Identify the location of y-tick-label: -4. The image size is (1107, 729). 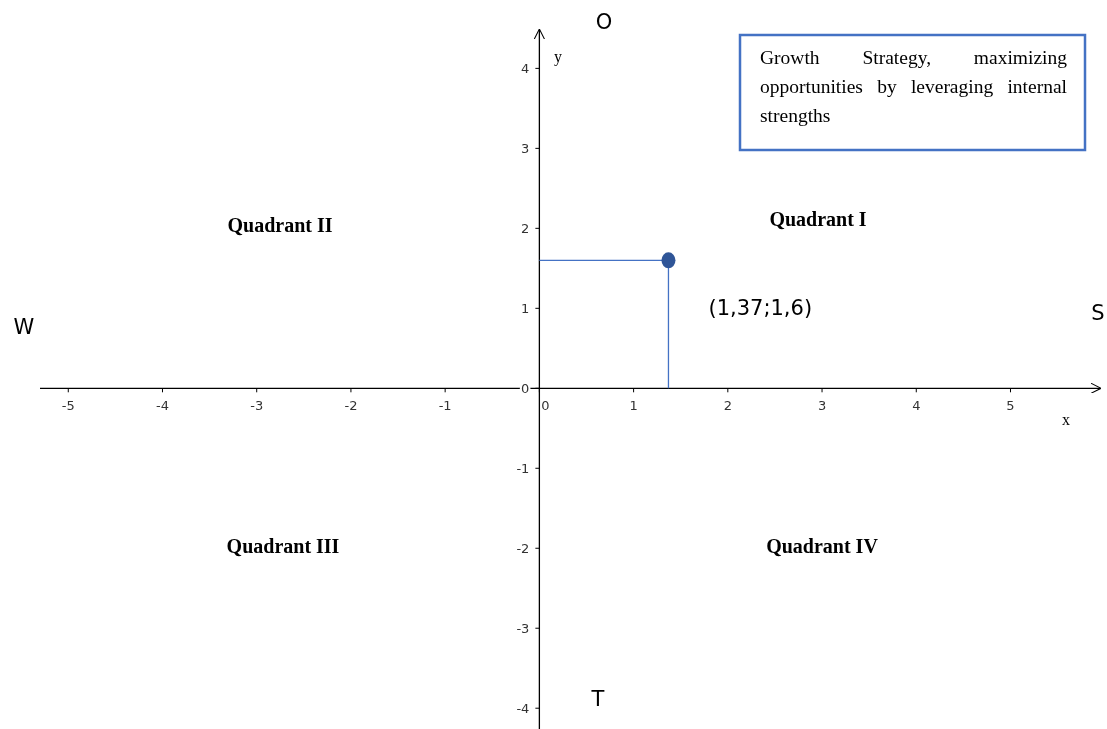
(523, 709).